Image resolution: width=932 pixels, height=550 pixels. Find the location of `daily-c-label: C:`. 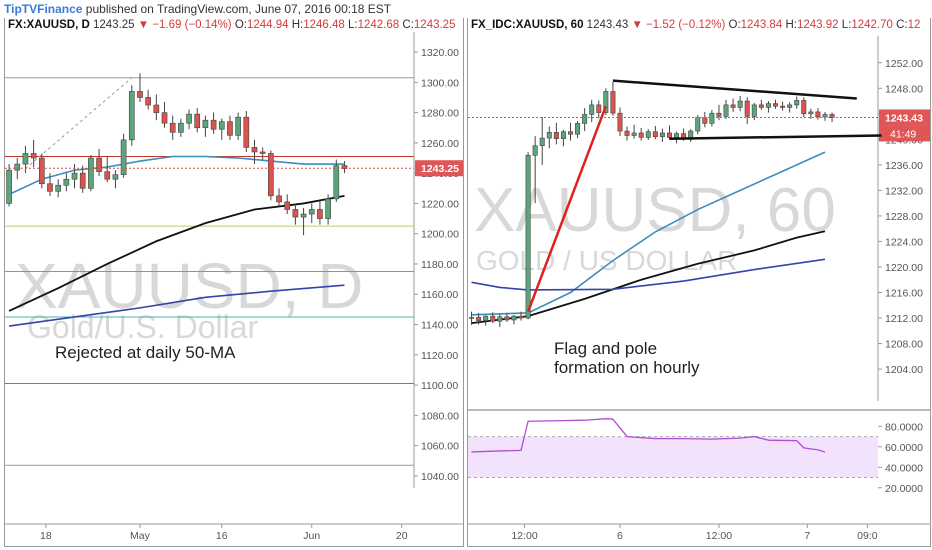

daily-c-label: C: is located at coordinates (408, 25).